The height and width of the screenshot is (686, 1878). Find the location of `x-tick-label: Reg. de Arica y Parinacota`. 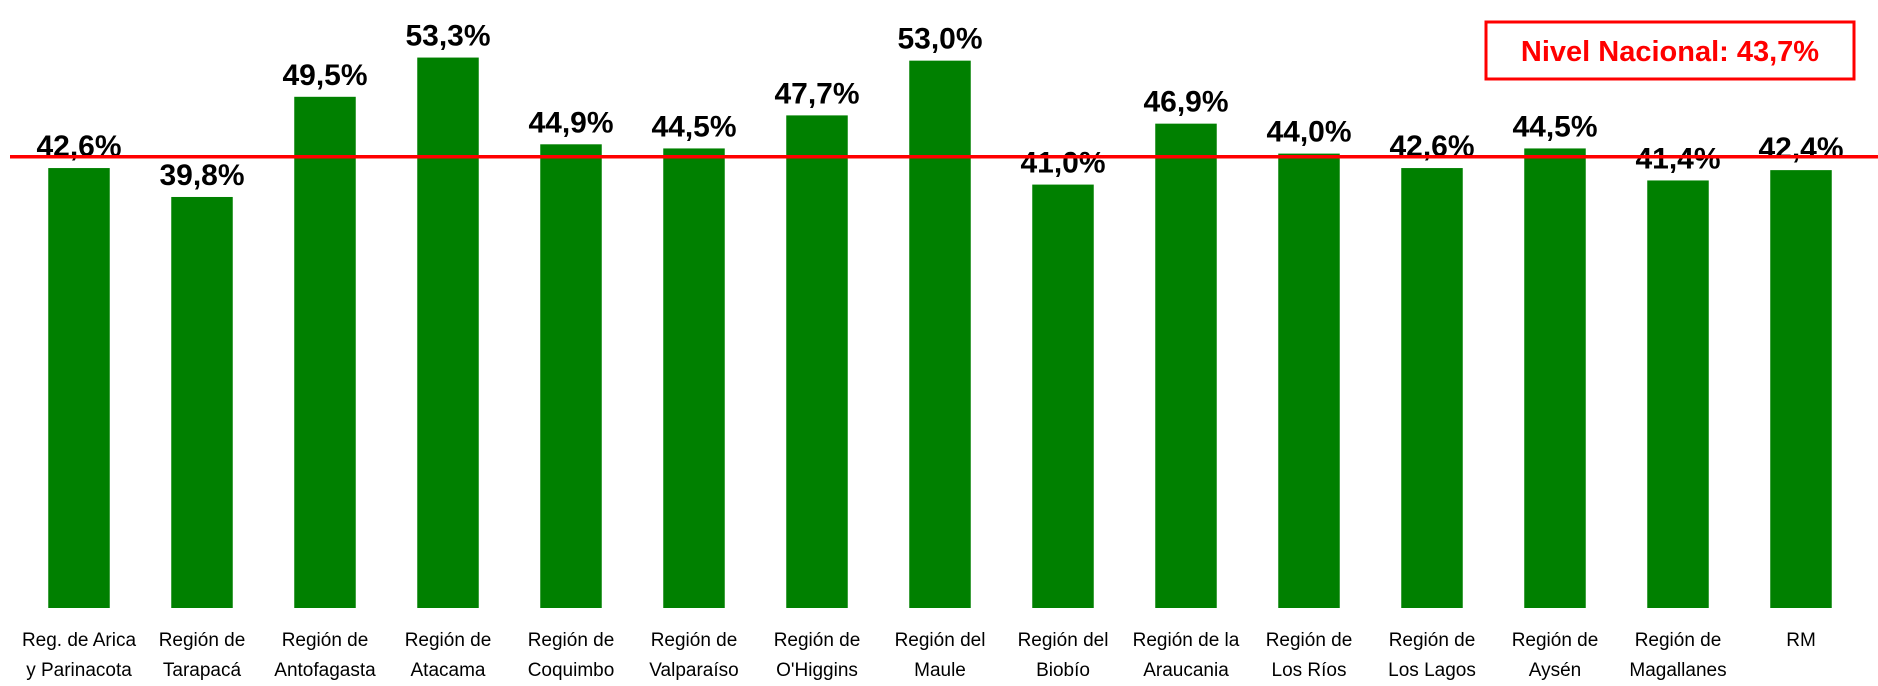

x-tick-label: Reg. de Arica y Parinacota is located at coordinates (79, 655).